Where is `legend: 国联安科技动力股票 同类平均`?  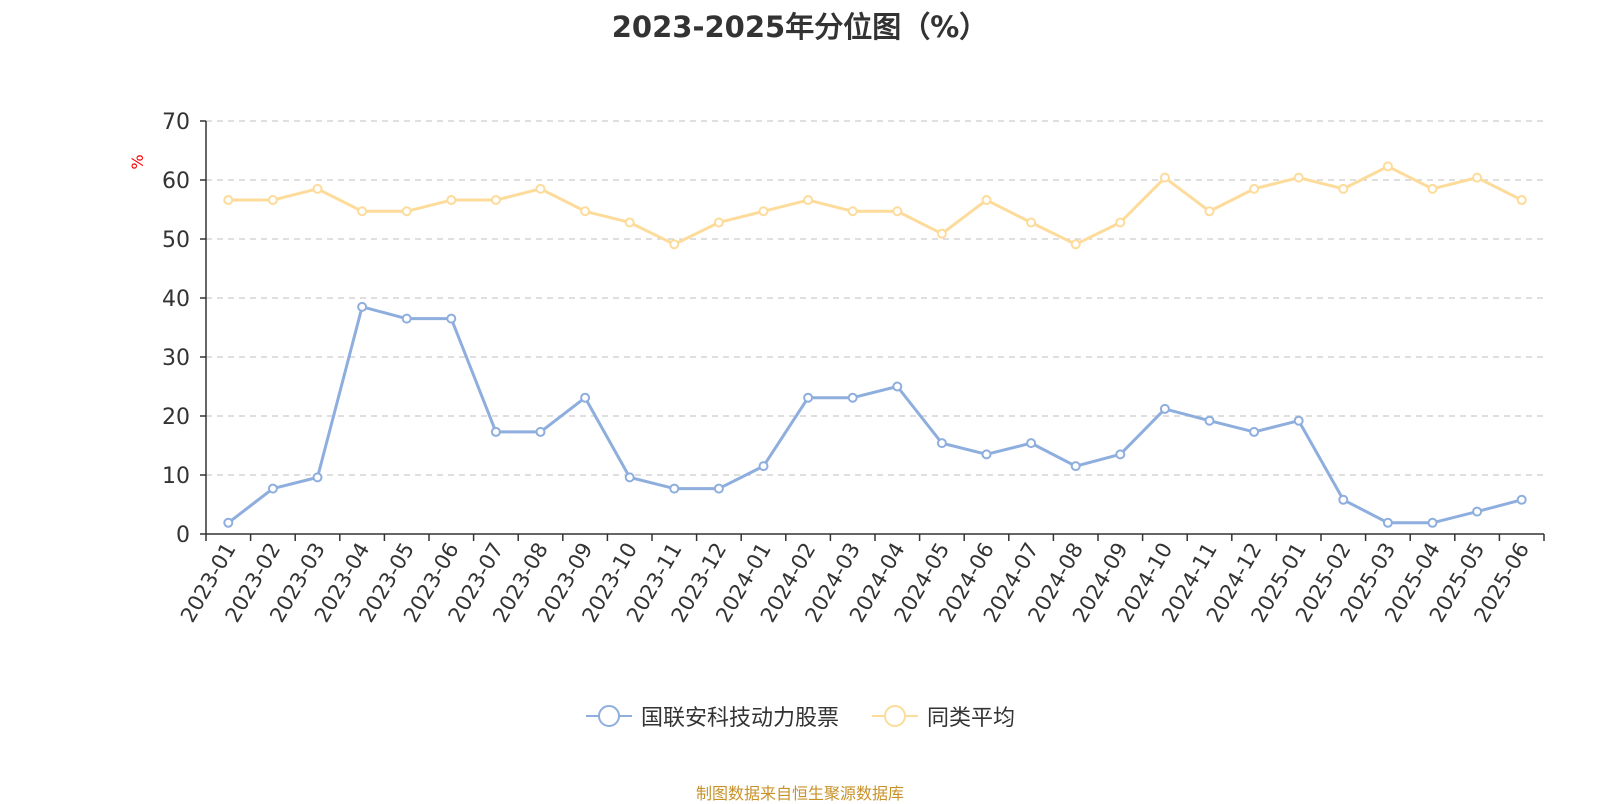 legend: 国联安科技动力股票 同类平均 is located at coordinates (800, 716).